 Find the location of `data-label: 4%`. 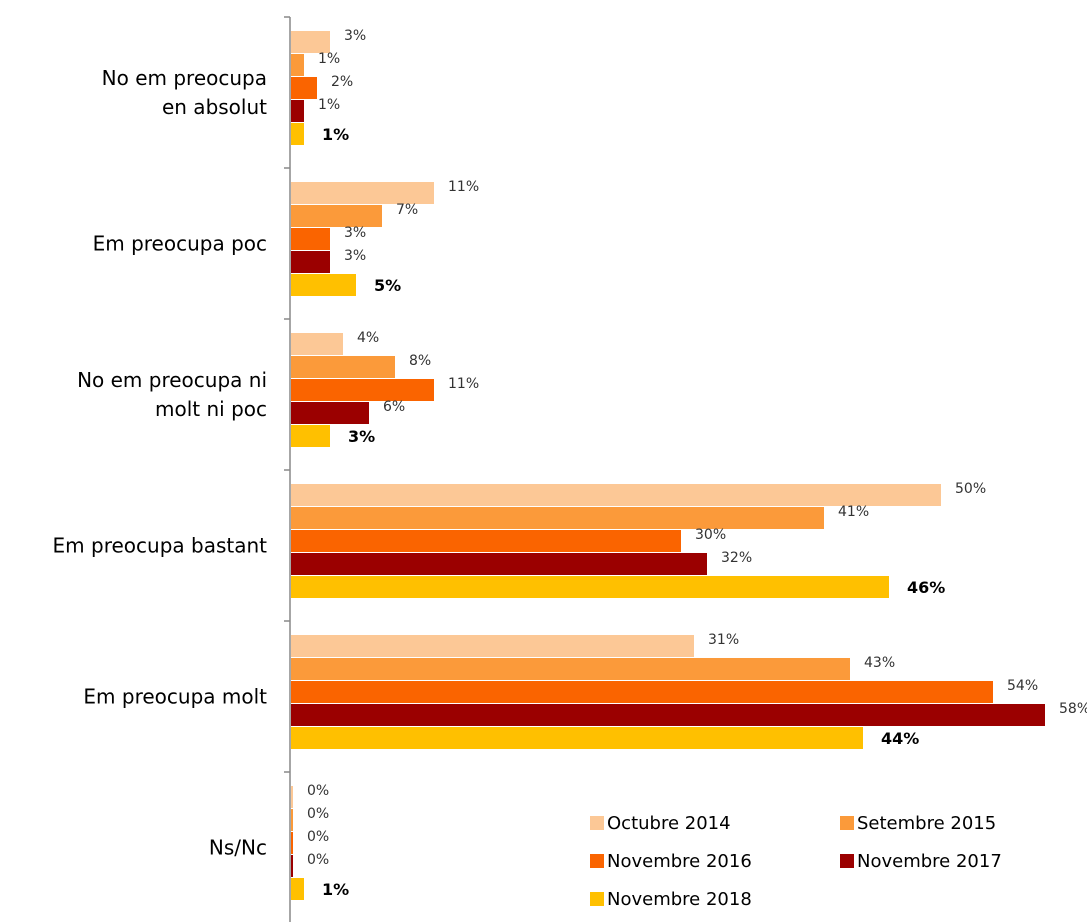

data-label: 4% is located at coordinates (368, 338).